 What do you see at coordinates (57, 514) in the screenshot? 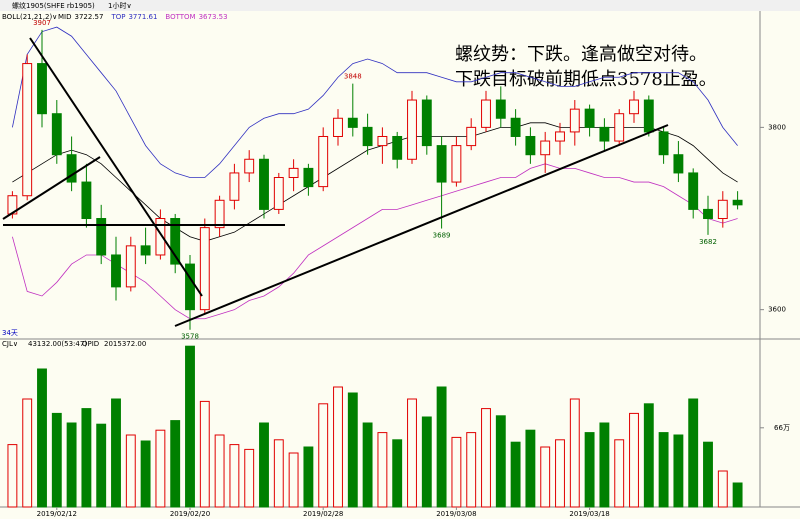
I see `x-tick-label: 2019/02/12` at bounding box center [57, 514].